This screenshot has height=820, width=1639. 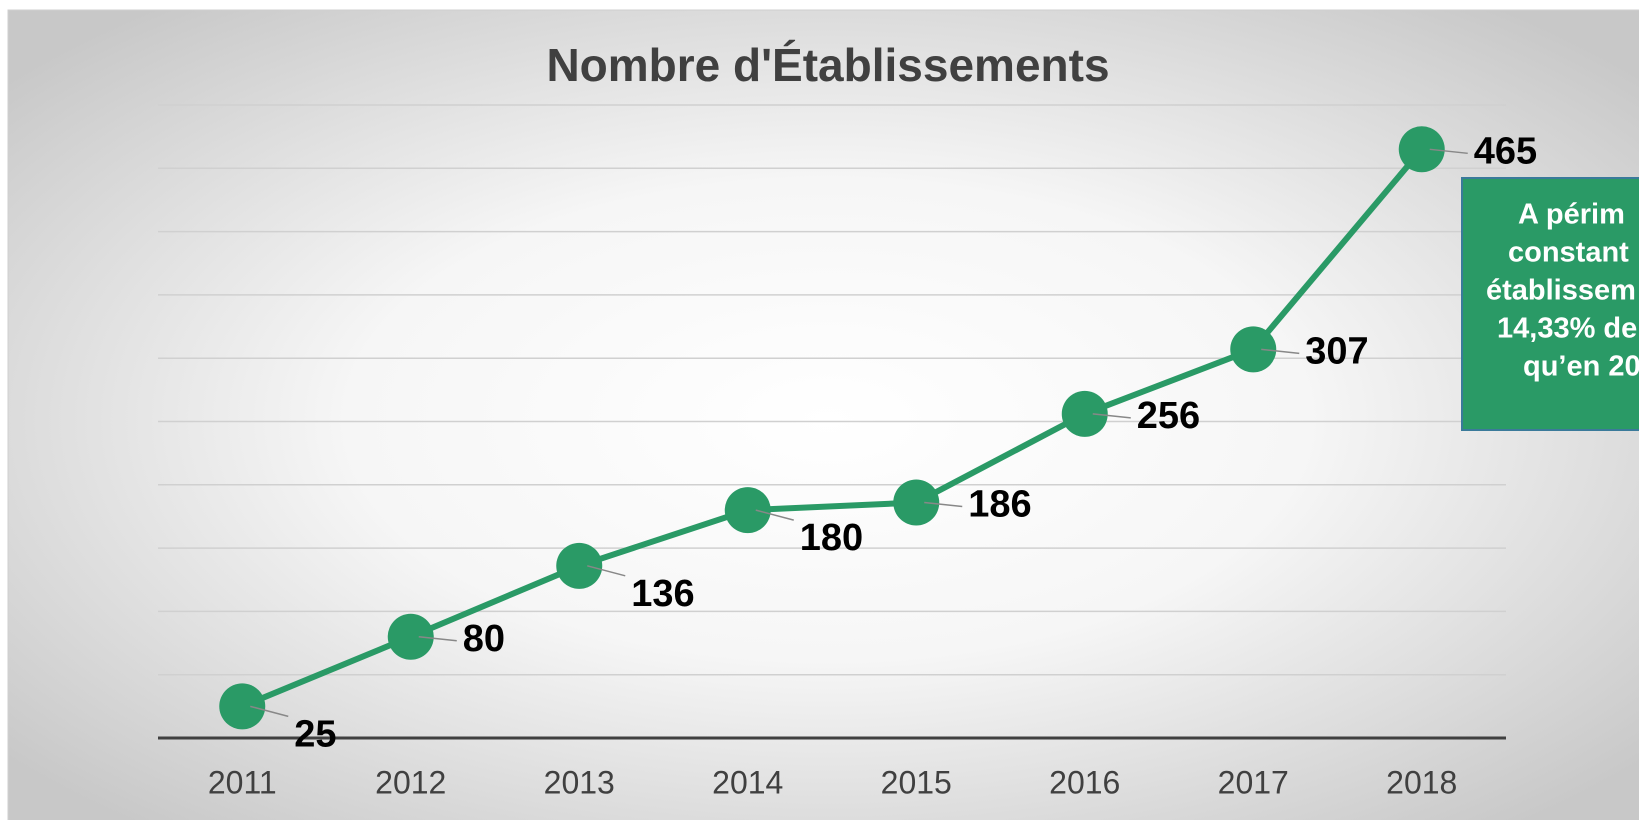 What do you see at coordinates (315, 734) in the screenshot?
I see `data-label: 25` at bounding box center [315, 734].